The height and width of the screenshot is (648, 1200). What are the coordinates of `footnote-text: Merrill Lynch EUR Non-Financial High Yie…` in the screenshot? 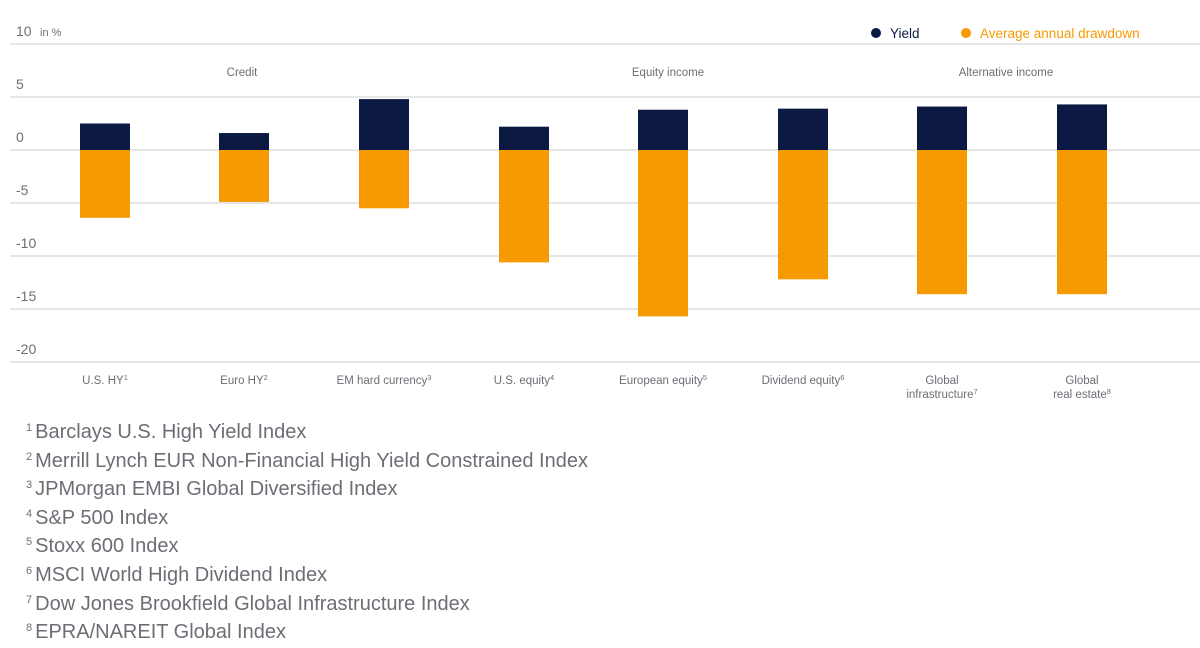 It's located at (311, 460).